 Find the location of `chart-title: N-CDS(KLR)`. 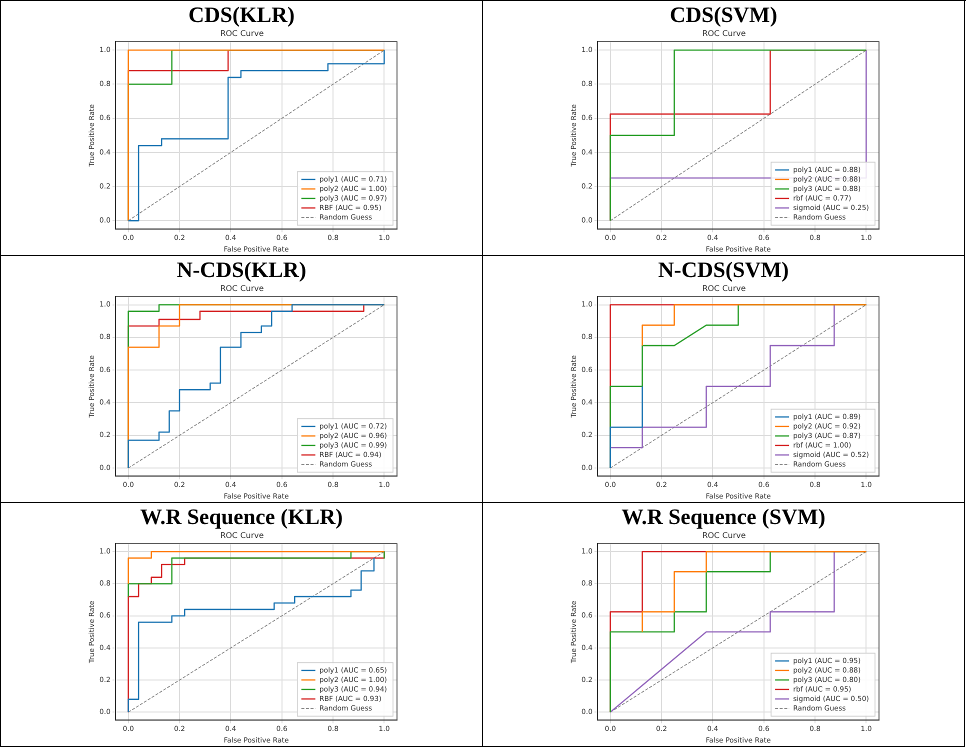

chart-title: N-CDS(KLR) is located at coordinates (242, 270).